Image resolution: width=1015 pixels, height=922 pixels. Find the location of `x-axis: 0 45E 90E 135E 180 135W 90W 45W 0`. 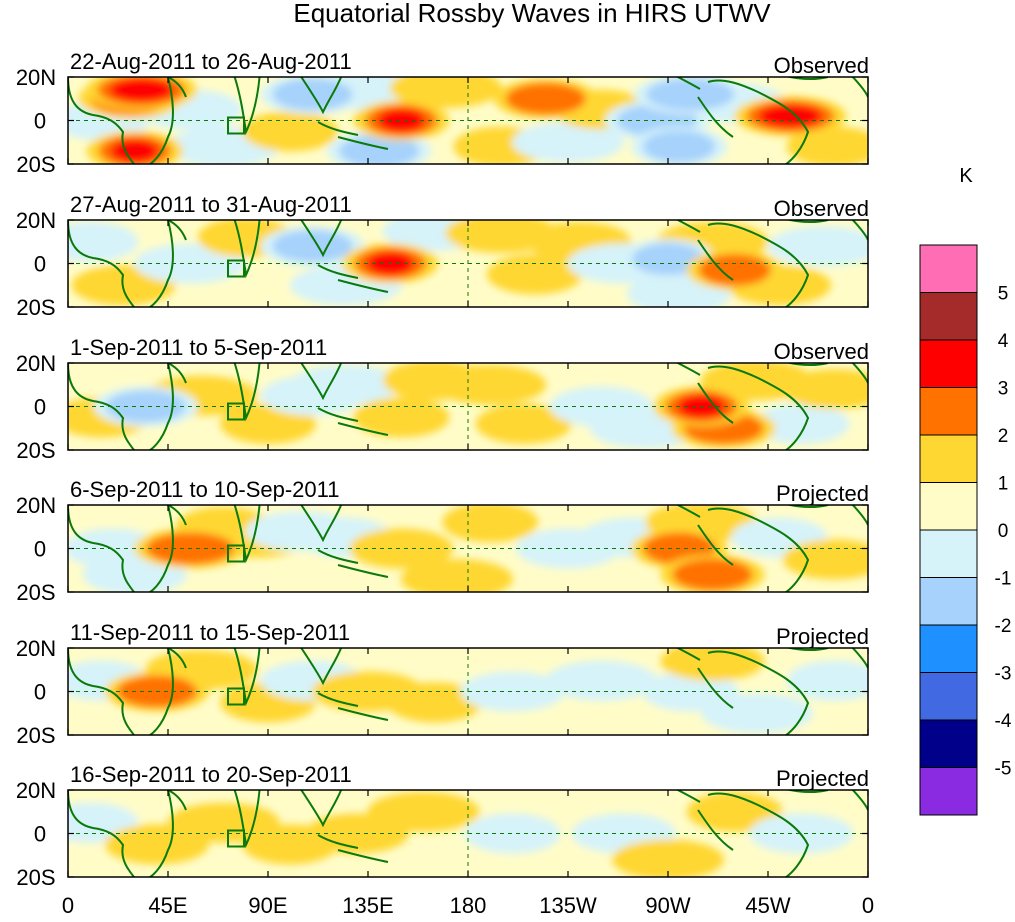

x-axis: 0 45E 90E 135E 180 135W 90W 45W 0 is located at coordinates (468, 905).